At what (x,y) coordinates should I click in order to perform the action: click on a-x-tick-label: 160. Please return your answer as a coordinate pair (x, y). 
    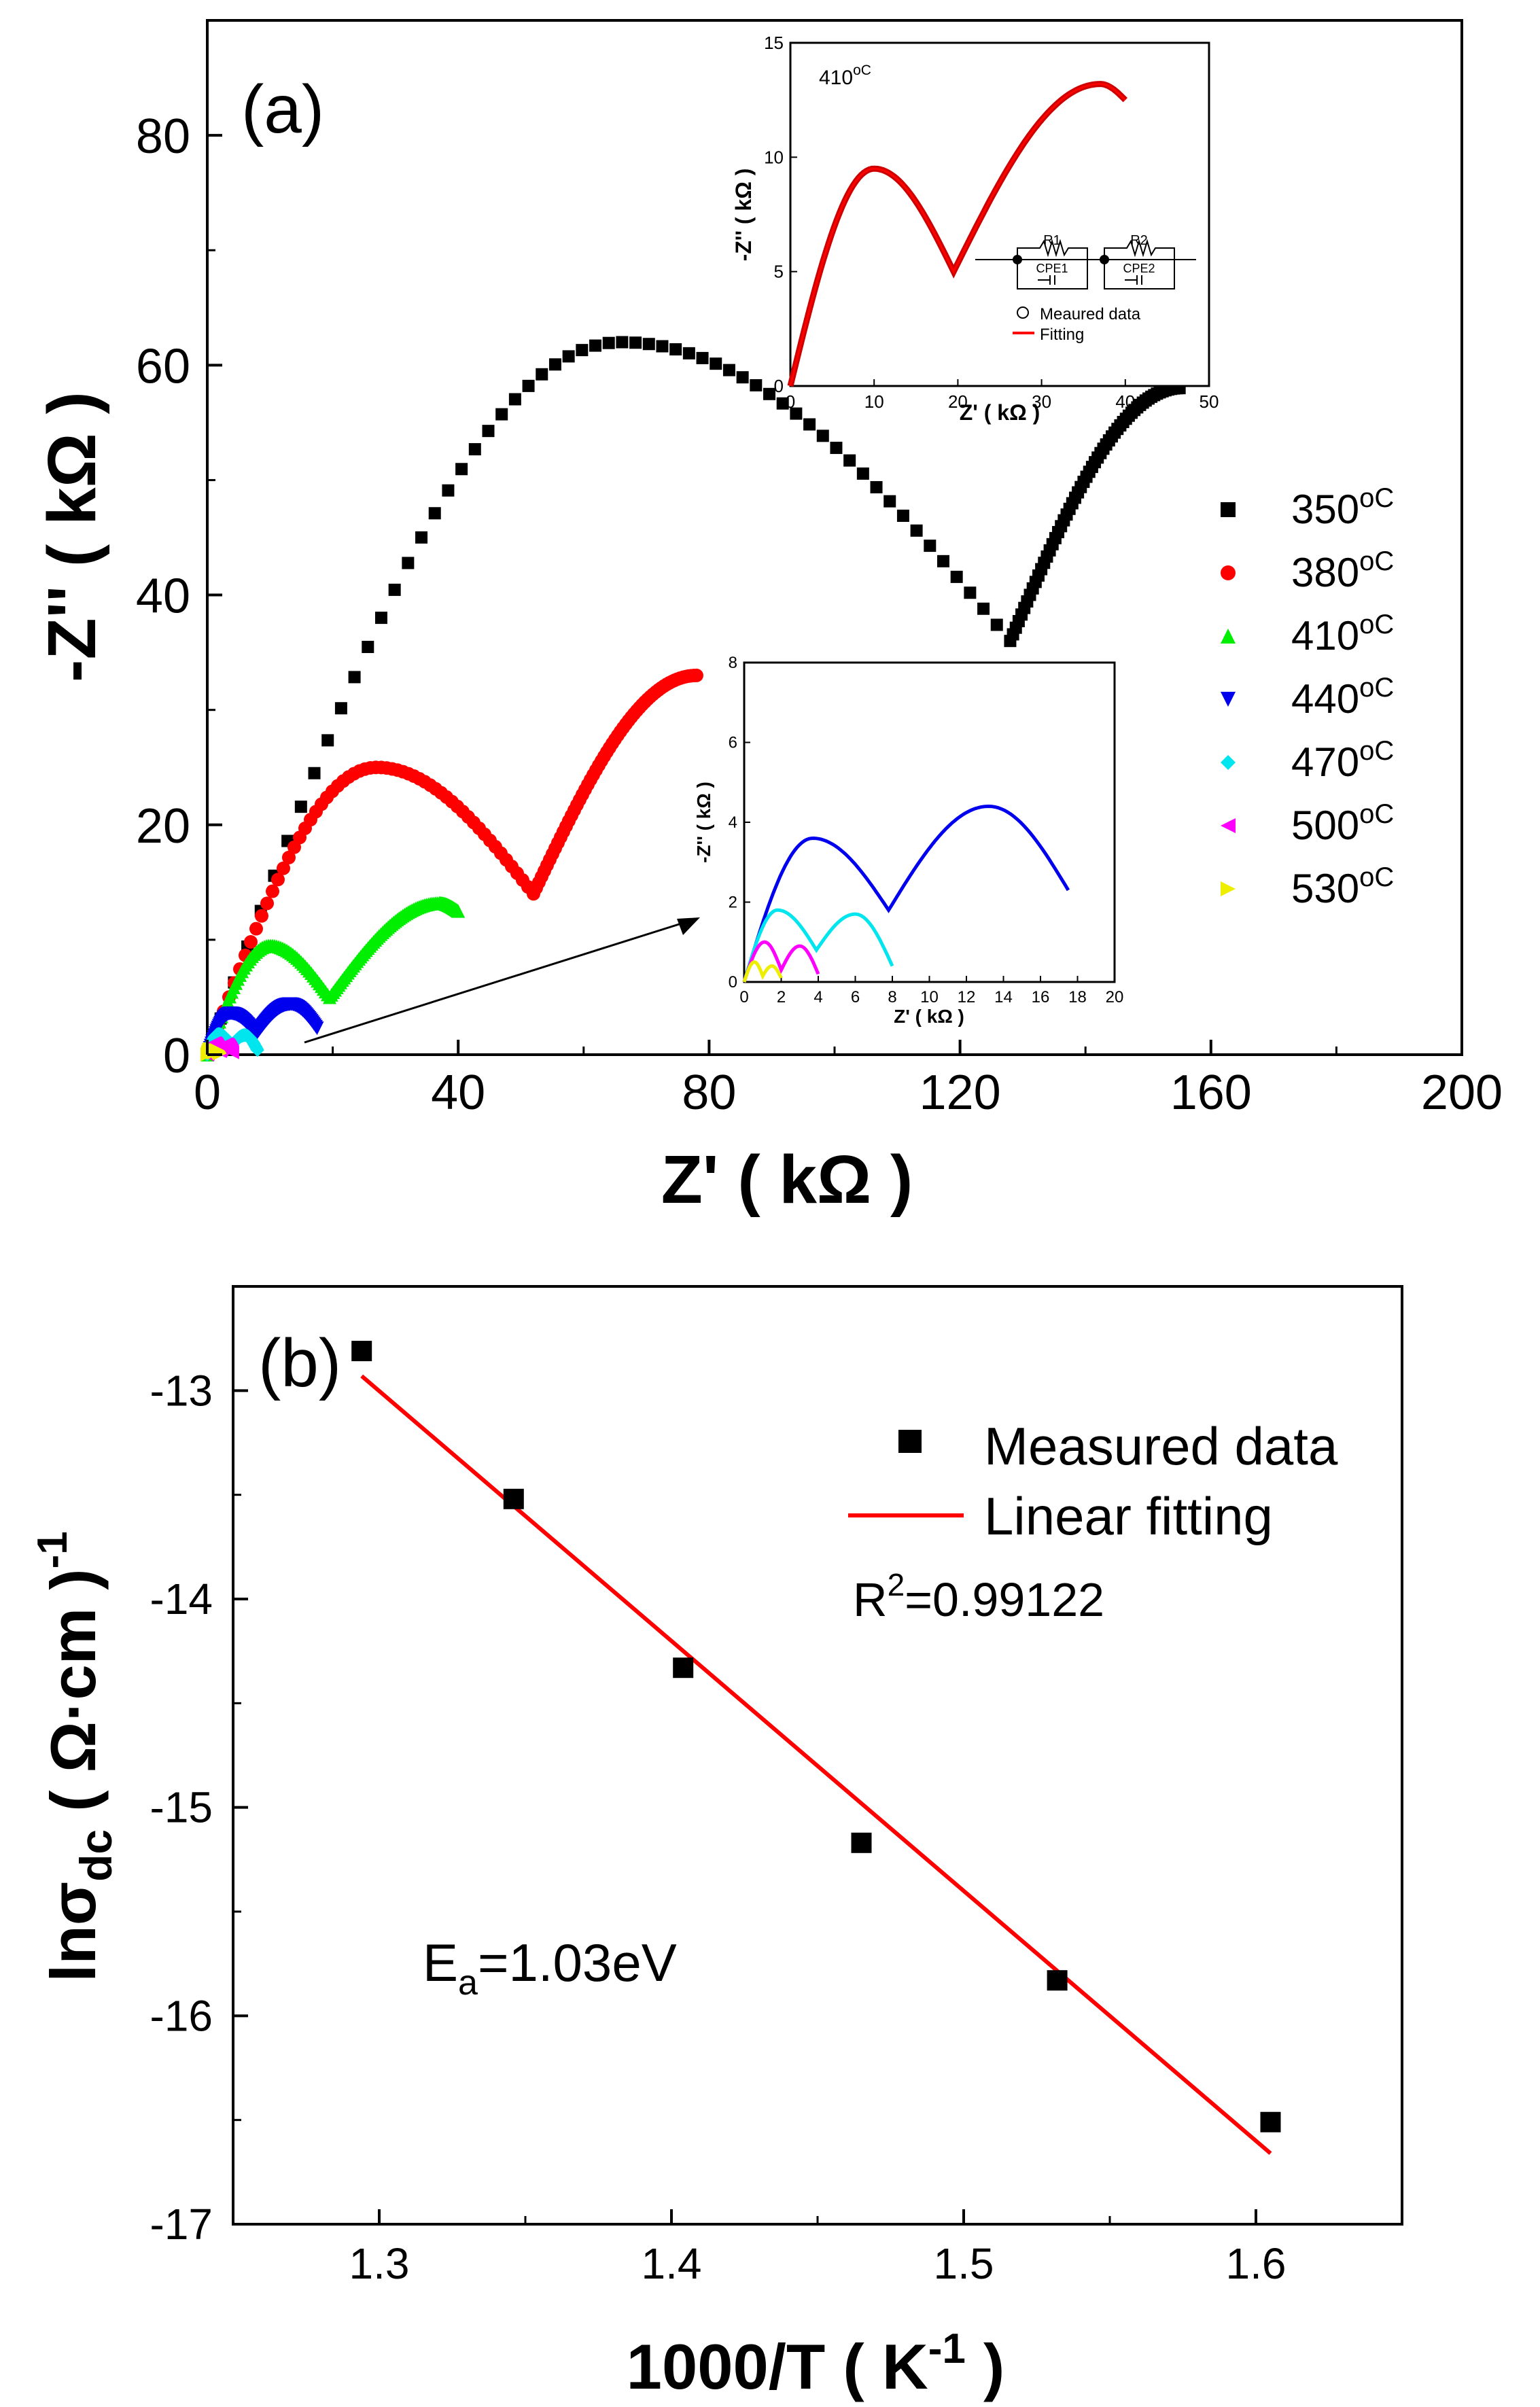
    Looking at the image, I should click on (1211, 1093).